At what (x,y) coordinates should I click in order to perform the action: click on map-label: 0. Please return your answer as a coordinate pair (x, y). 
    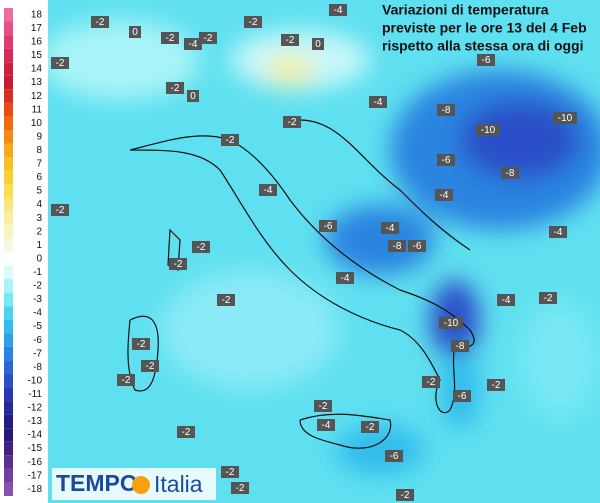
    Looking at the image, I should click on (135, 32).